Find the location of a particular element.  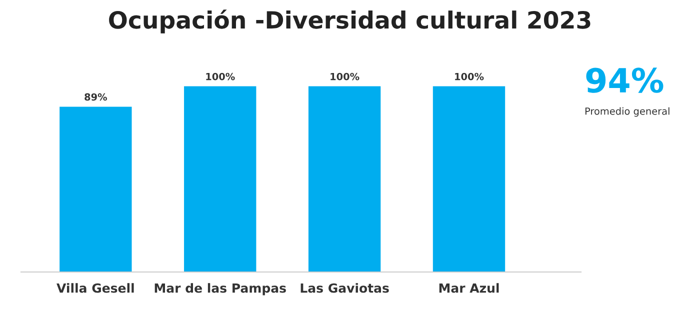

x-tick-label: Las Gaviotas is located at coordinates (344, 288).